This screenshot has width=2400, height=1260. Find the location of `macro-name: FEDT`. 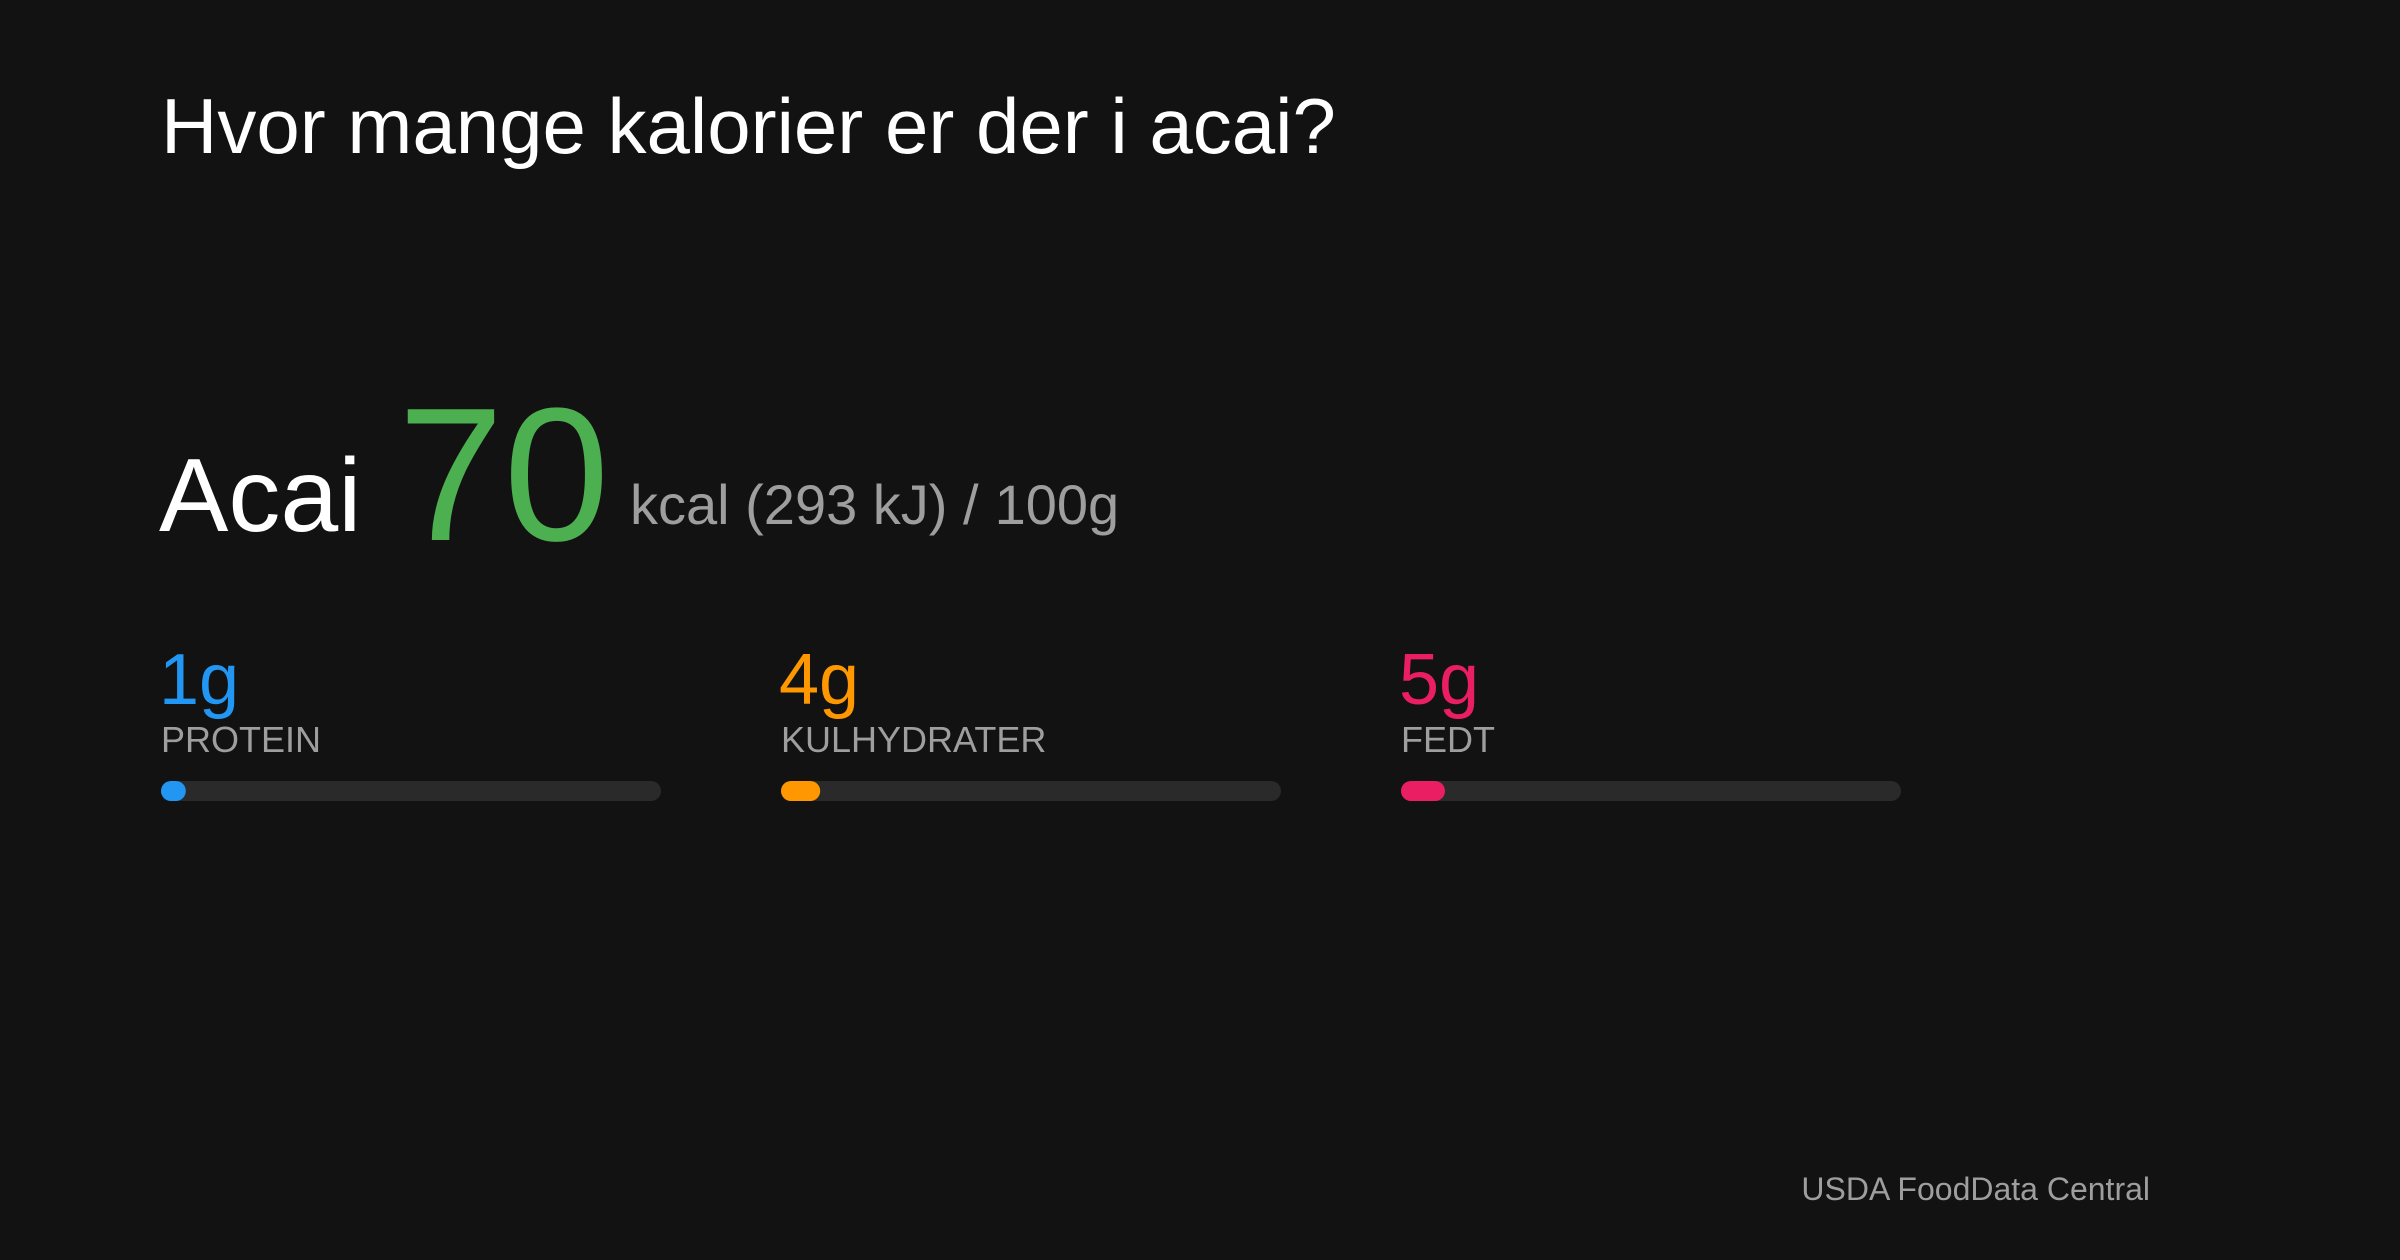

macro-name: FEDT is located at coordinates (1448, 739).